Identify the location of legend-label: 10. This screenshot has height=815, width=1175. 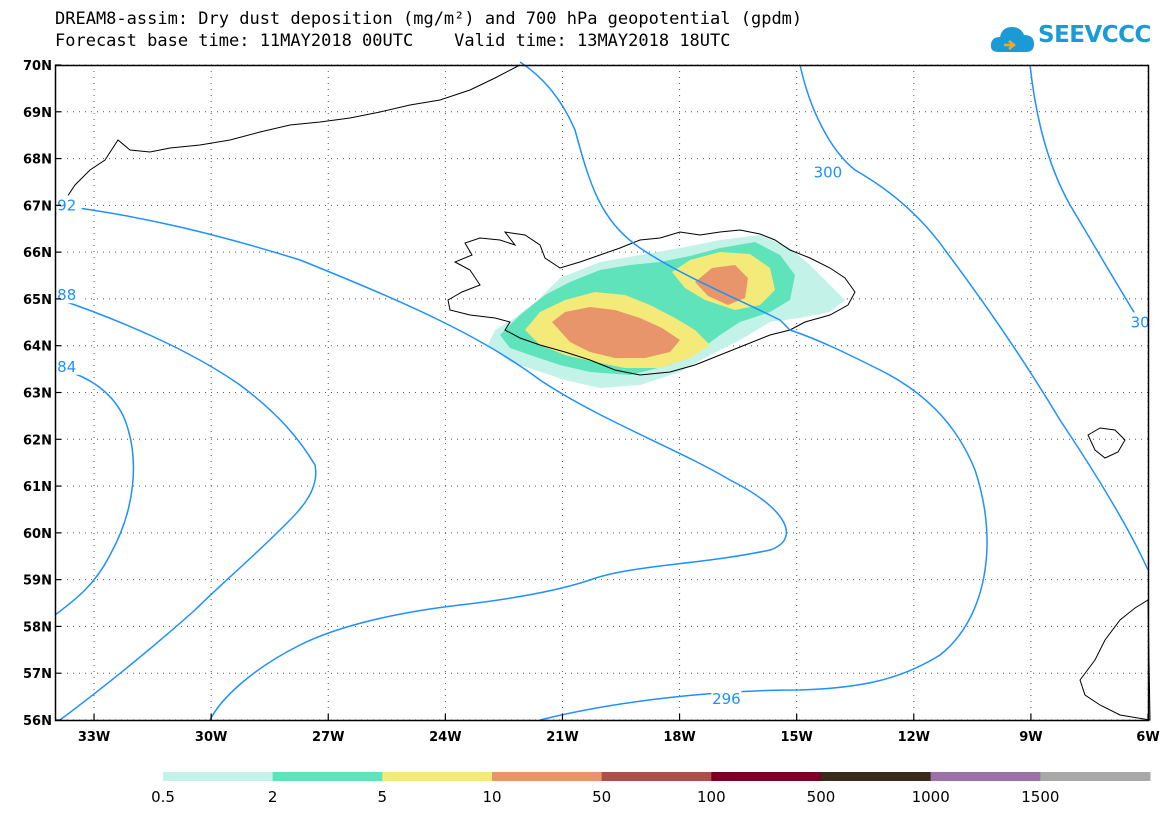
(491, 797).